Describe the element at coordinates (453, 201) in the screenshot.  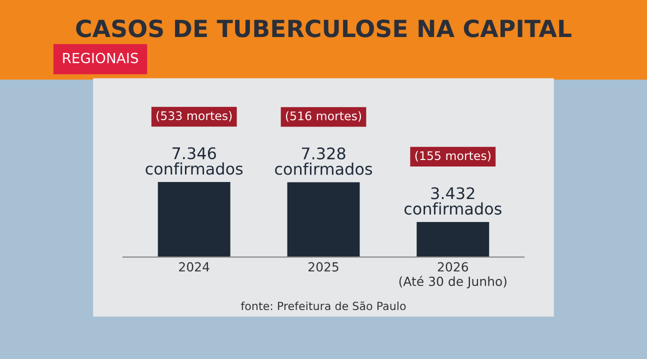
I see `data-label: 3.432 confirmados` at that location.